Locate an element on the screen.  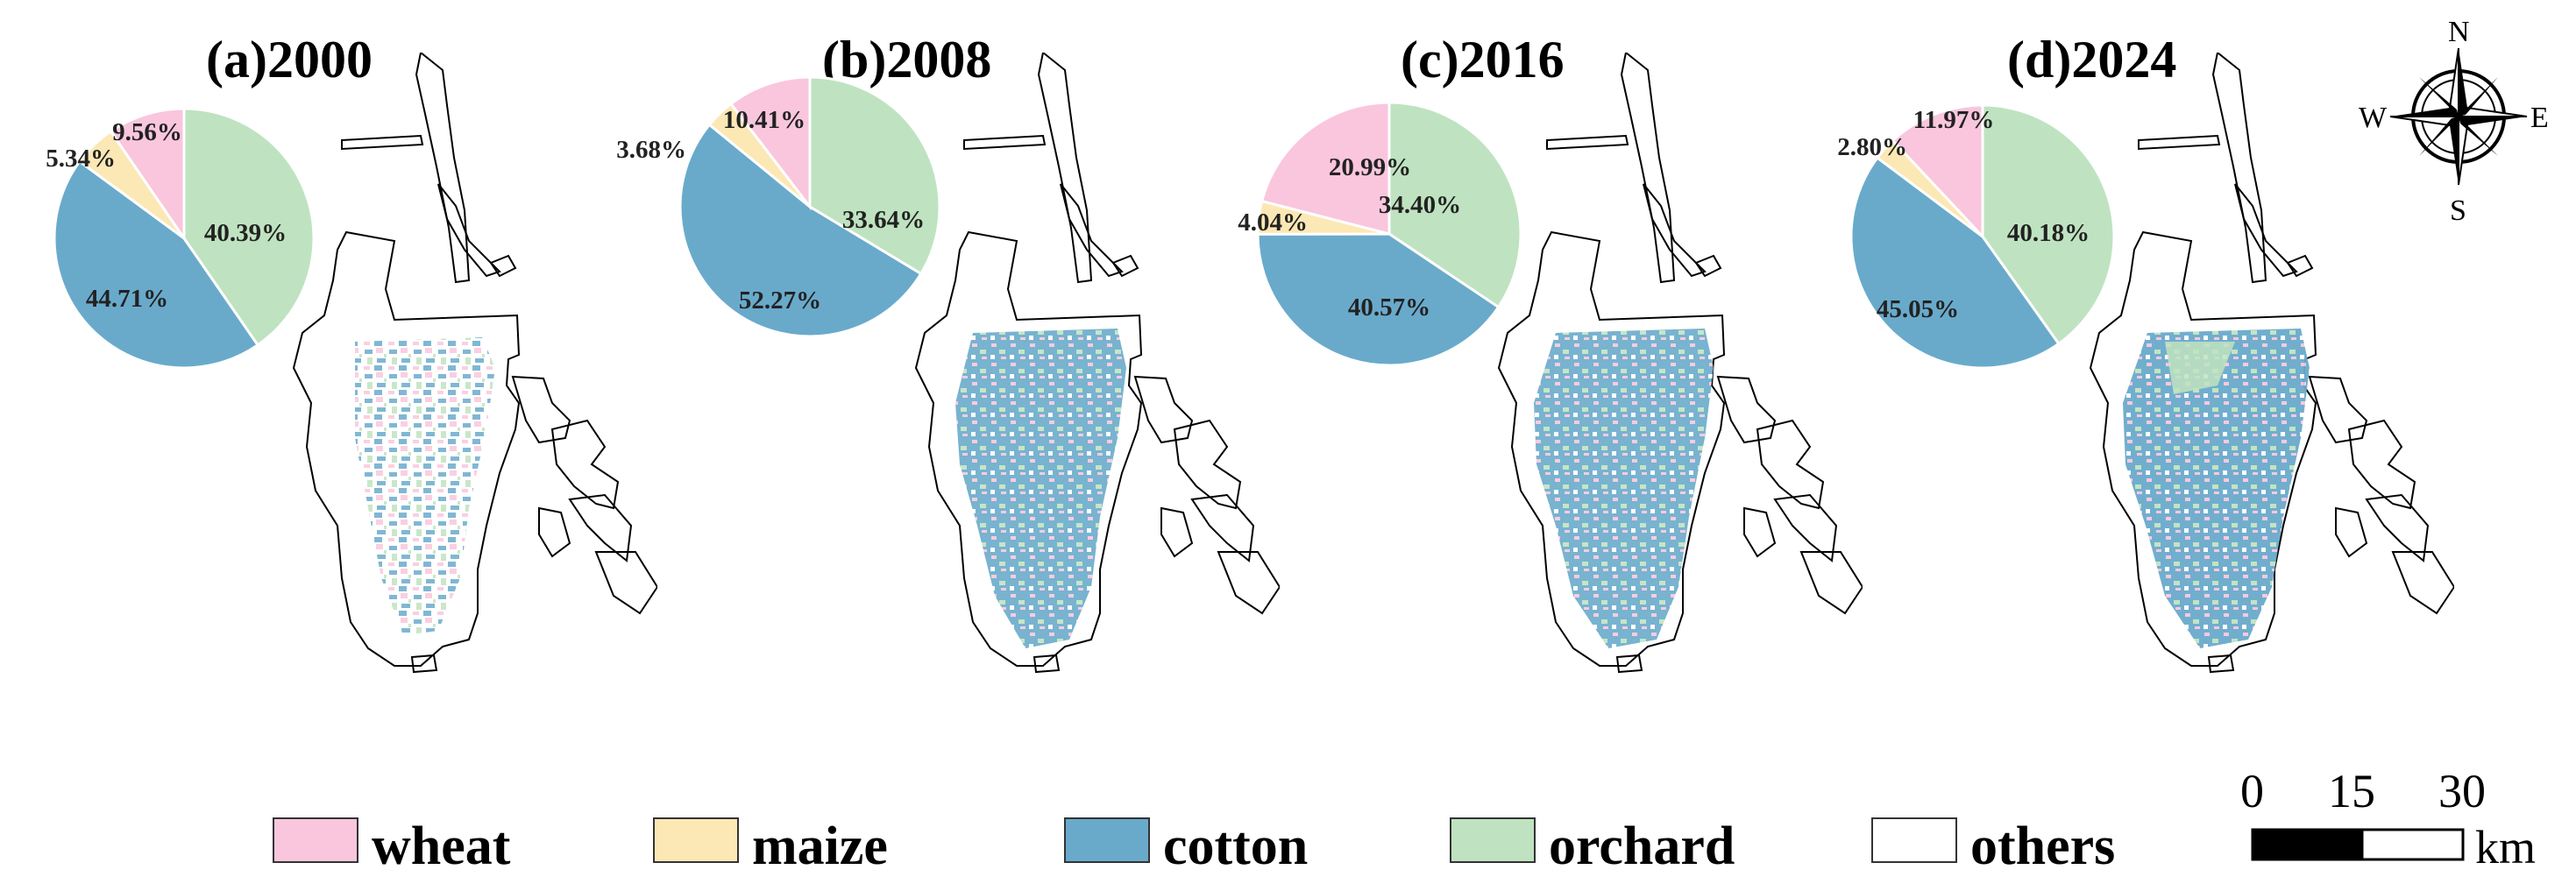
compass-s-label: S is located at coordinates (2458, 210).